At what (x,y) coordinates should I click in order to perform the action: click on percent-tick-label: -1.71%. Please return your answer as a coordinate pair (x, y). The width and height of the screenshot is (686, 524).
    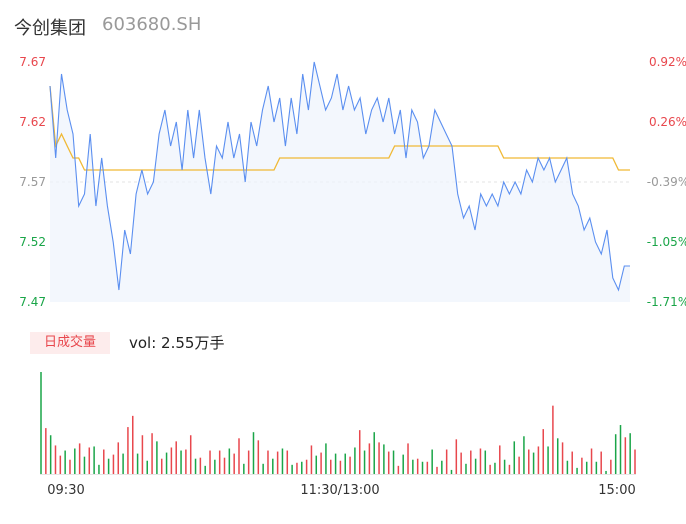
    Looking at the image, I should click on (666, 302).